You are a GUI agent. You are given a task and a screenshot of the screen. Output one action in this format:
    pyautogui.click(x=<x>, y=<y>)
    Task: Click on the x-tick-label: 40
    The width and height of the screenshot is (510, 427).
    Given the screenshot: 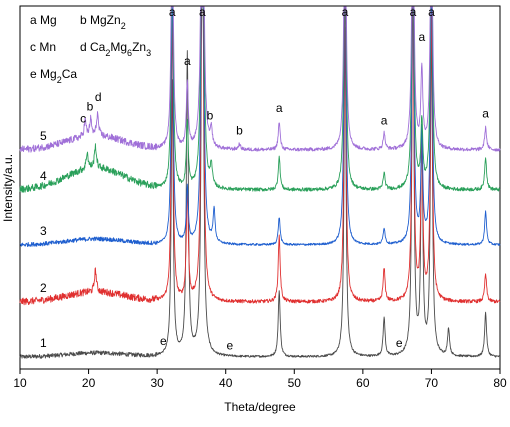 What is the action you would take?
    pyautogui.click(x=226, y=383)
    